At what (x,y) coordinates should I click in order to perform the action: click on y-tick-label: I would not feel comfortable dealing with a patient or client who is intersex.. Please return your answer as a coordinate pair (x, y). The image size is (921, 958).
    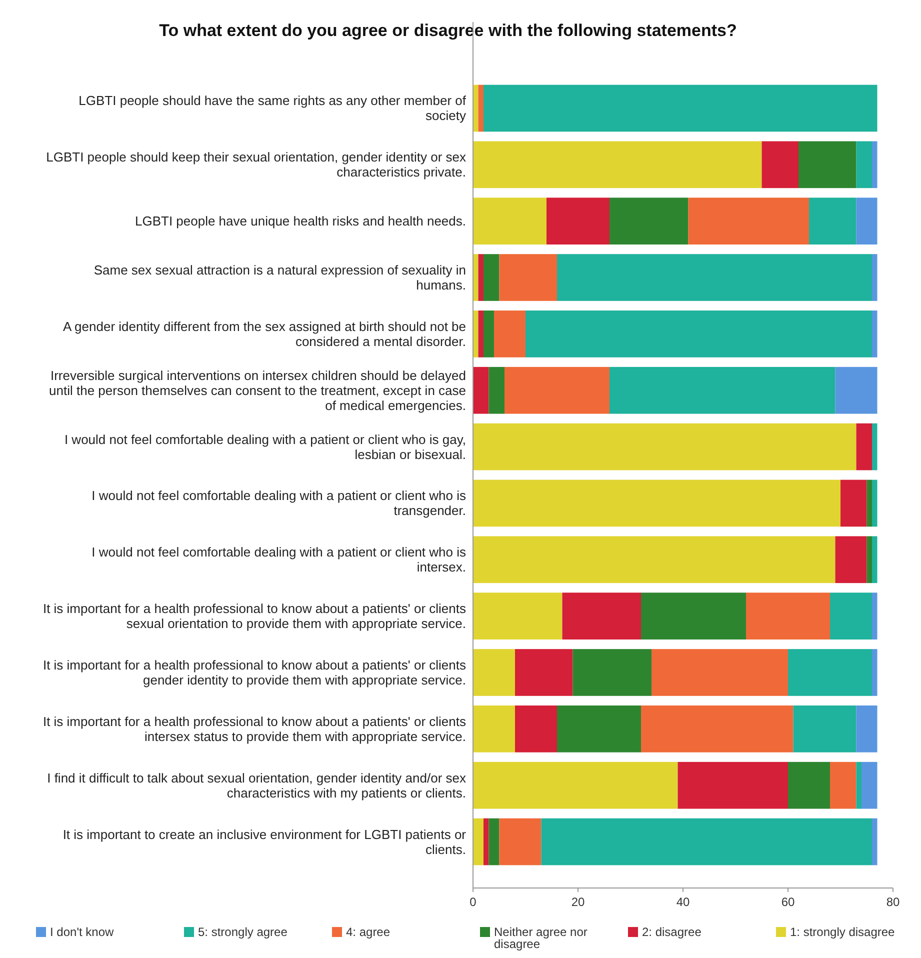
    Looking at the image, I should click on (279, 559).